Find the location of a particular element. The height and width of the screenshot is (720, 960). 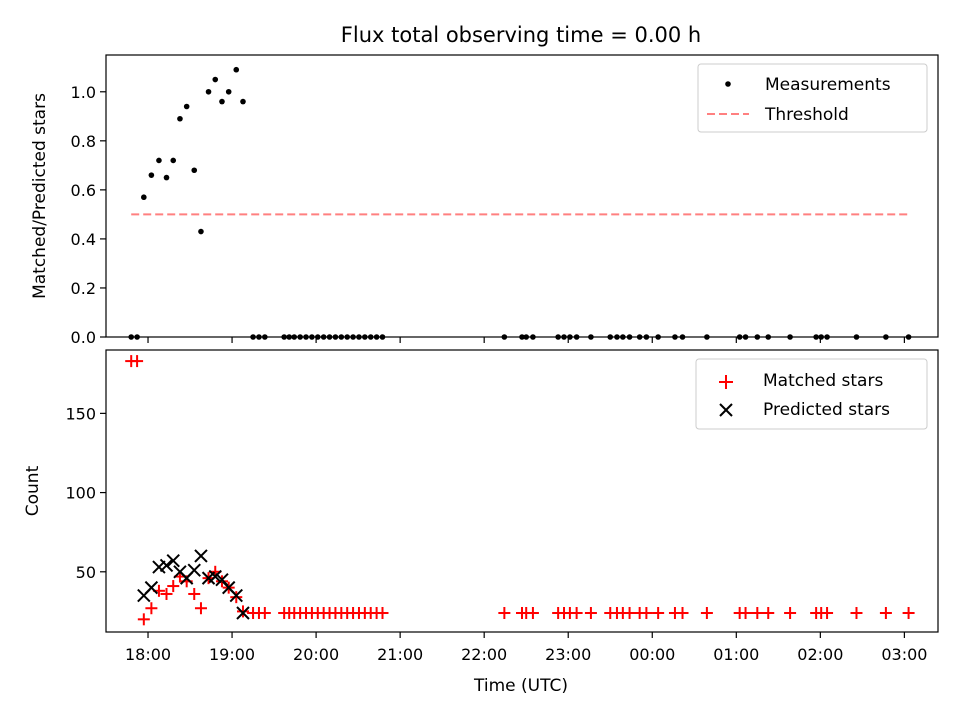

bottom-legend-frame is located at coordinates (811, 394).